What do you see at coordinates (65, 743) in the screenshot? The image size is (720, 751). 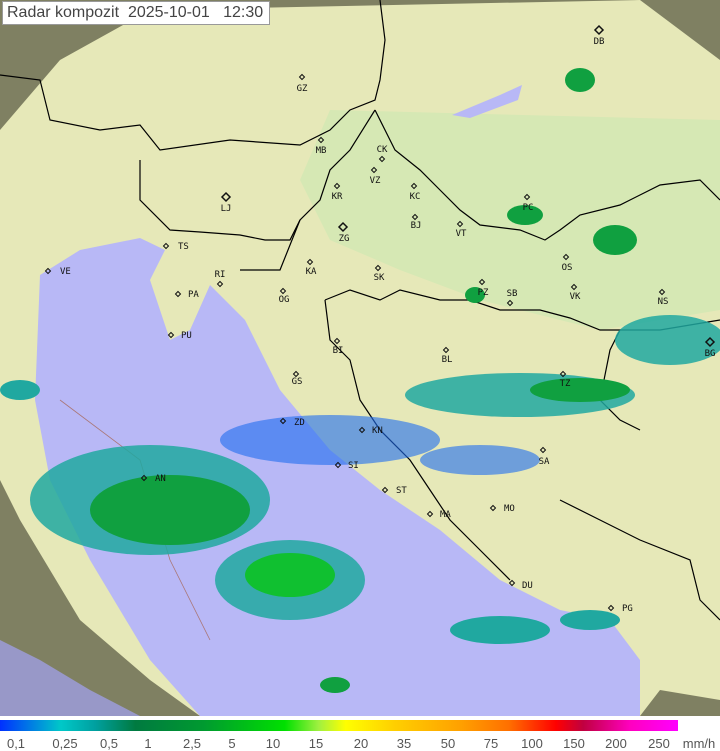 I see `legend-label: 0,25` at bounding box center [65, 743].